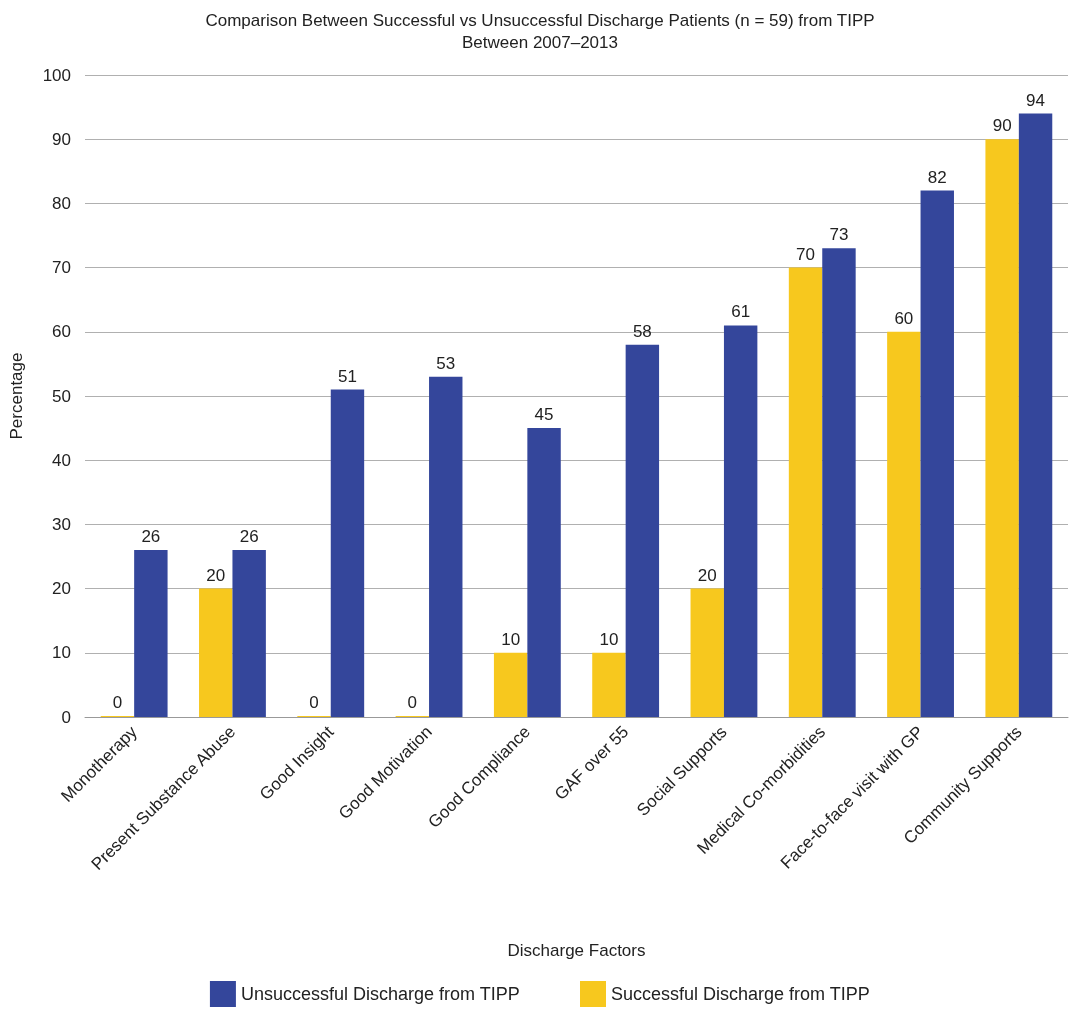 This screenshot has width=1080, height=1020. Describe the element at coordinates (446, 363) in the screenshot. I see `data-label: 53` at that location.